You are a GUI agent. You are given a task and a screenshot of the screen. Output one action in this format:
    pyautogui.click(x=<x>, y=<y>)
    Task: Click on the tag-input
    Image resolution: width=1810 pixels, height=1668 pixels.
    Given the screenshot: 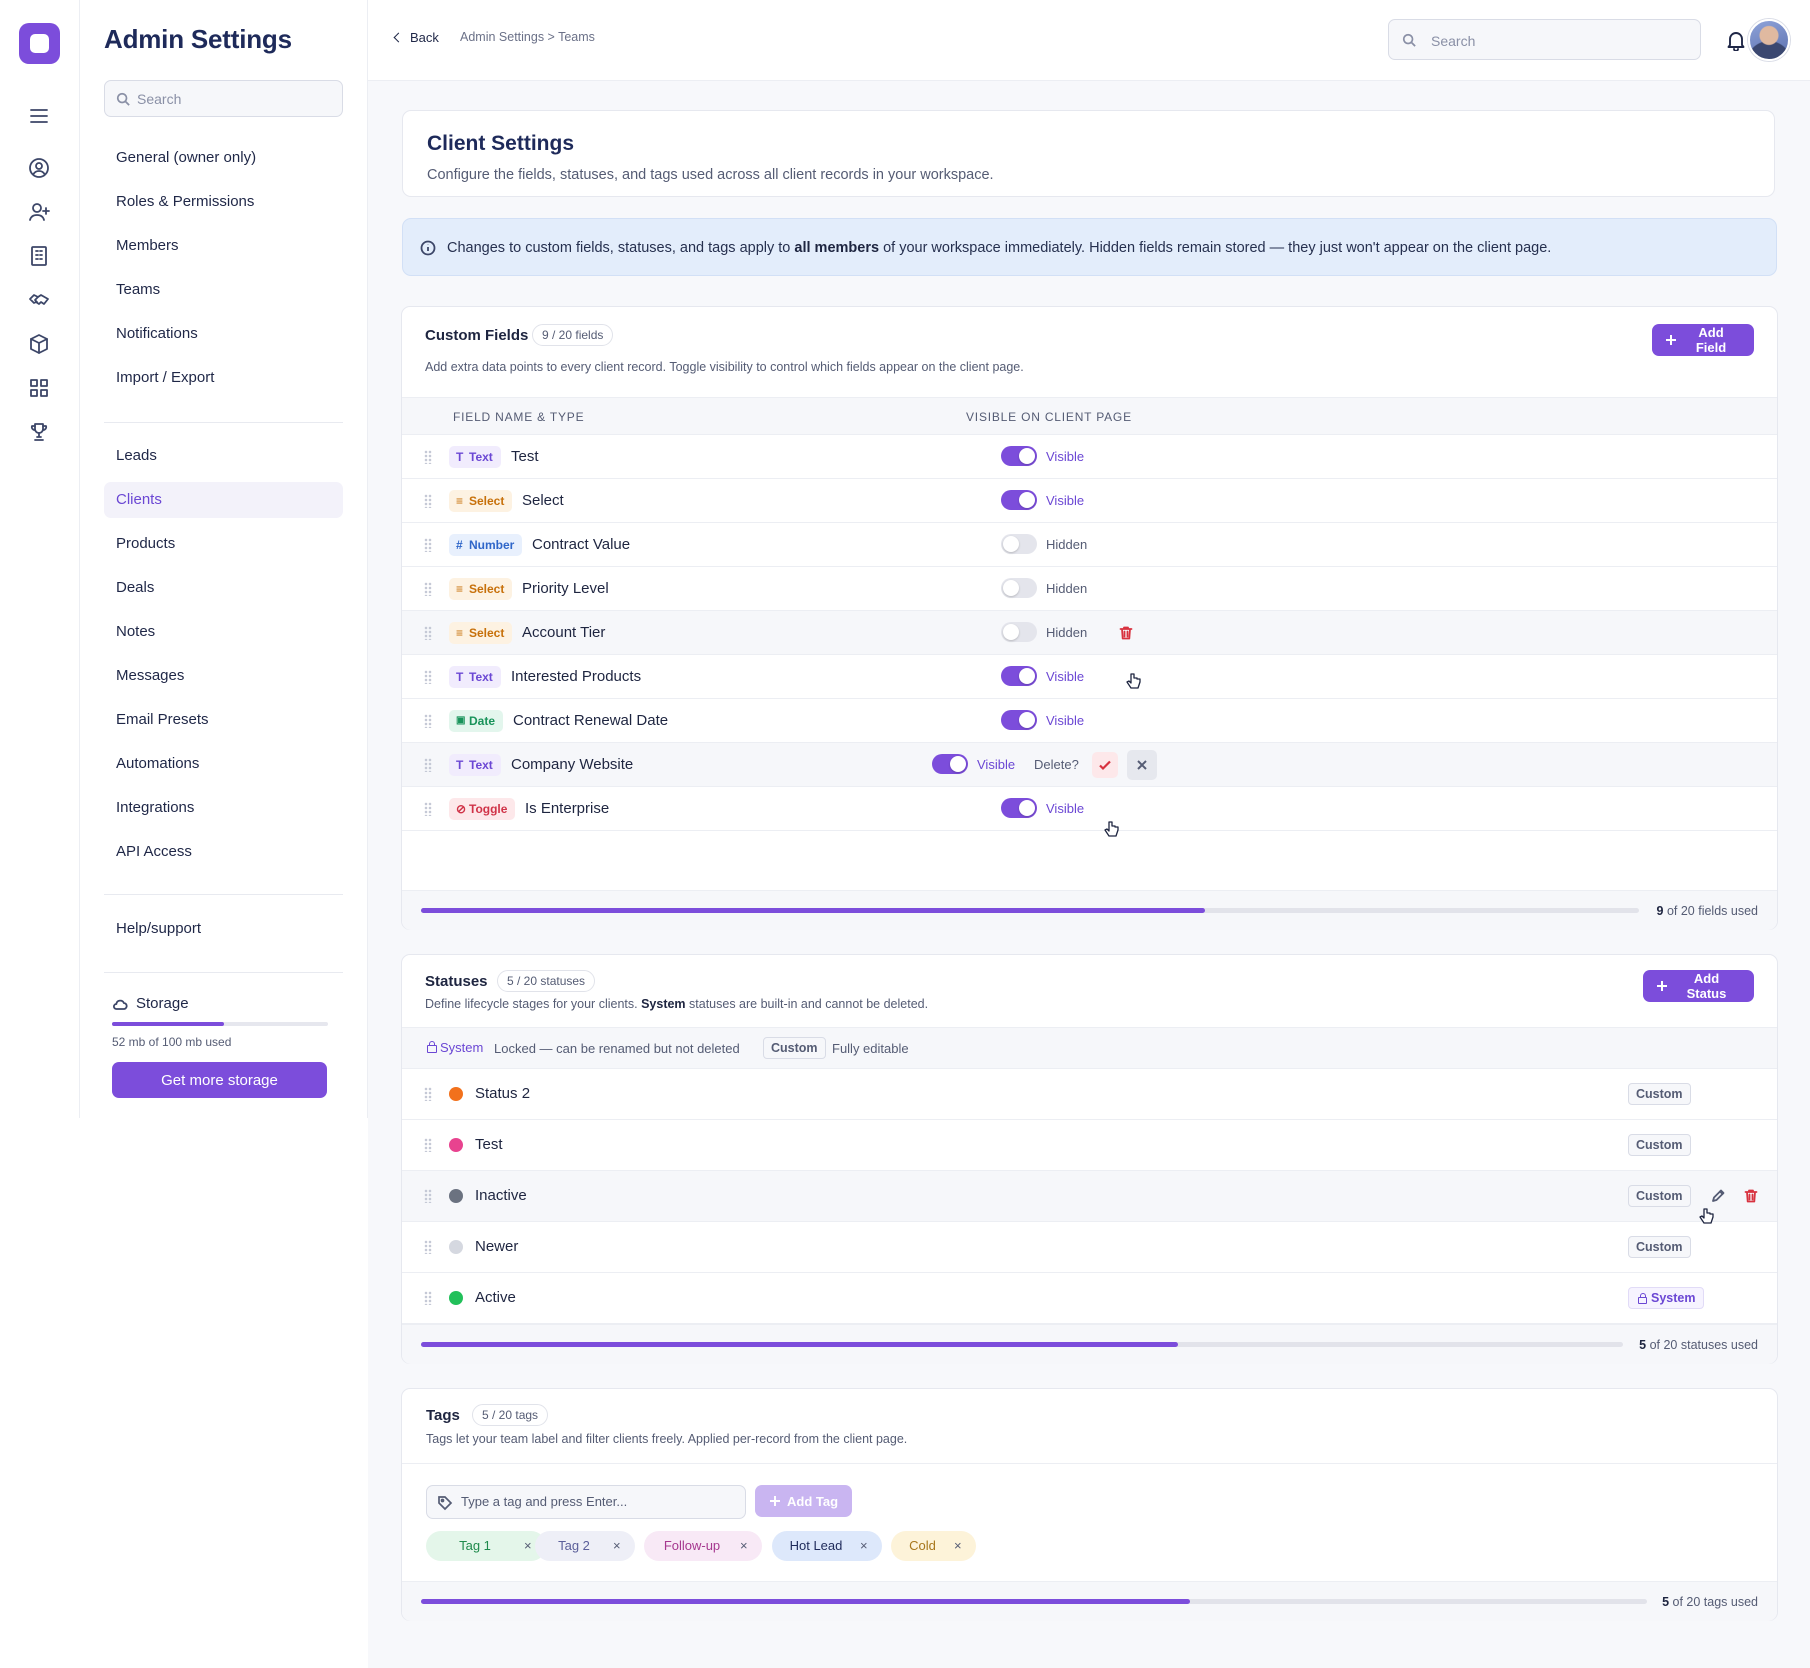 What is the action you would take?
    pyautogui.click(x=596, y=1501)
    